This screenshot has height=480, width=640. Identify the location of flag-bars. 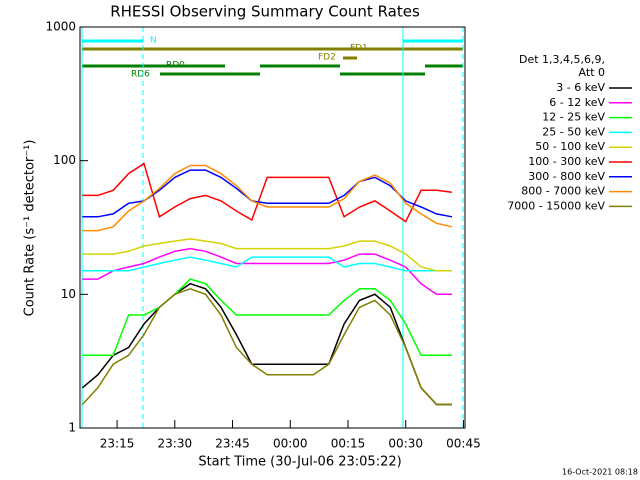
(272, 57).